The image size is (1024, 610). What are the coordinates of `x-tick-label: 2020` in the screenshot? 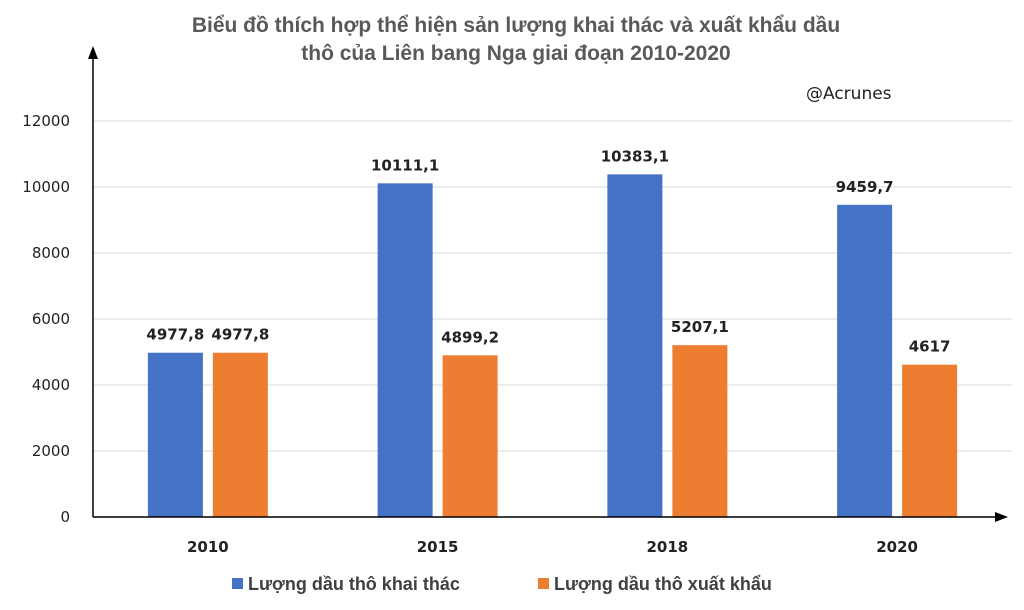 It's located at (897, 547).